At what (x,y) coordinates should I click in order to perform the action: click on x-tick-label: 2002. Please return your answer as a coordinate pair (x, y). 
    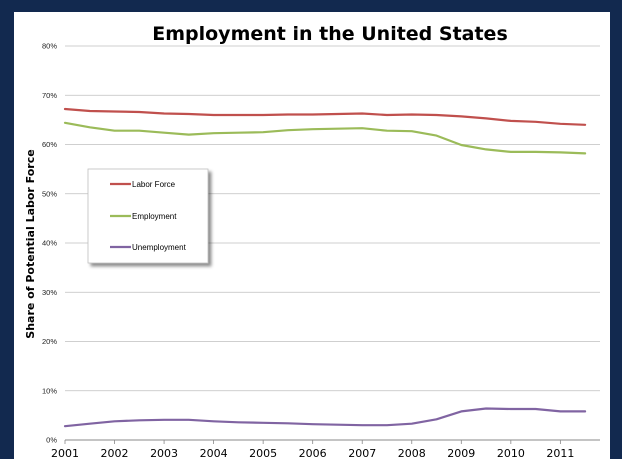
    Looking at the image, I should click on (115, 453).